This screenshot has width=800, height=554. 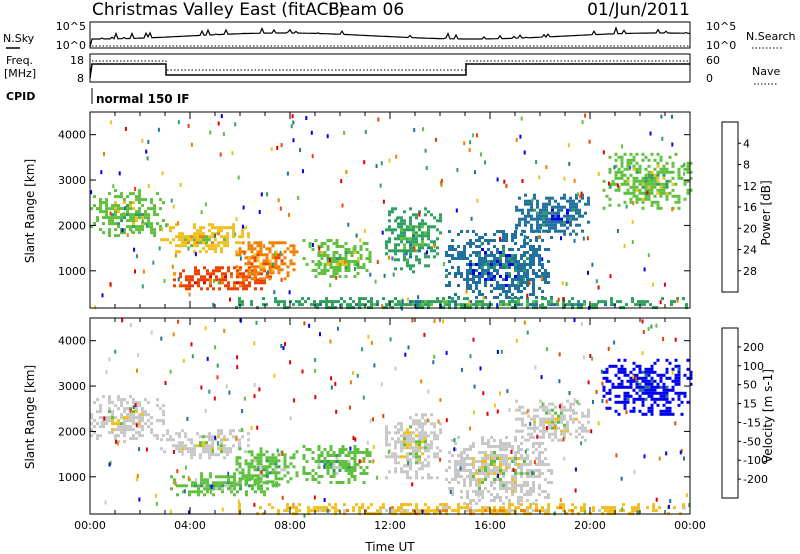 I want to click on freq-unit-label: [MHz], so click(x=20, y=73).